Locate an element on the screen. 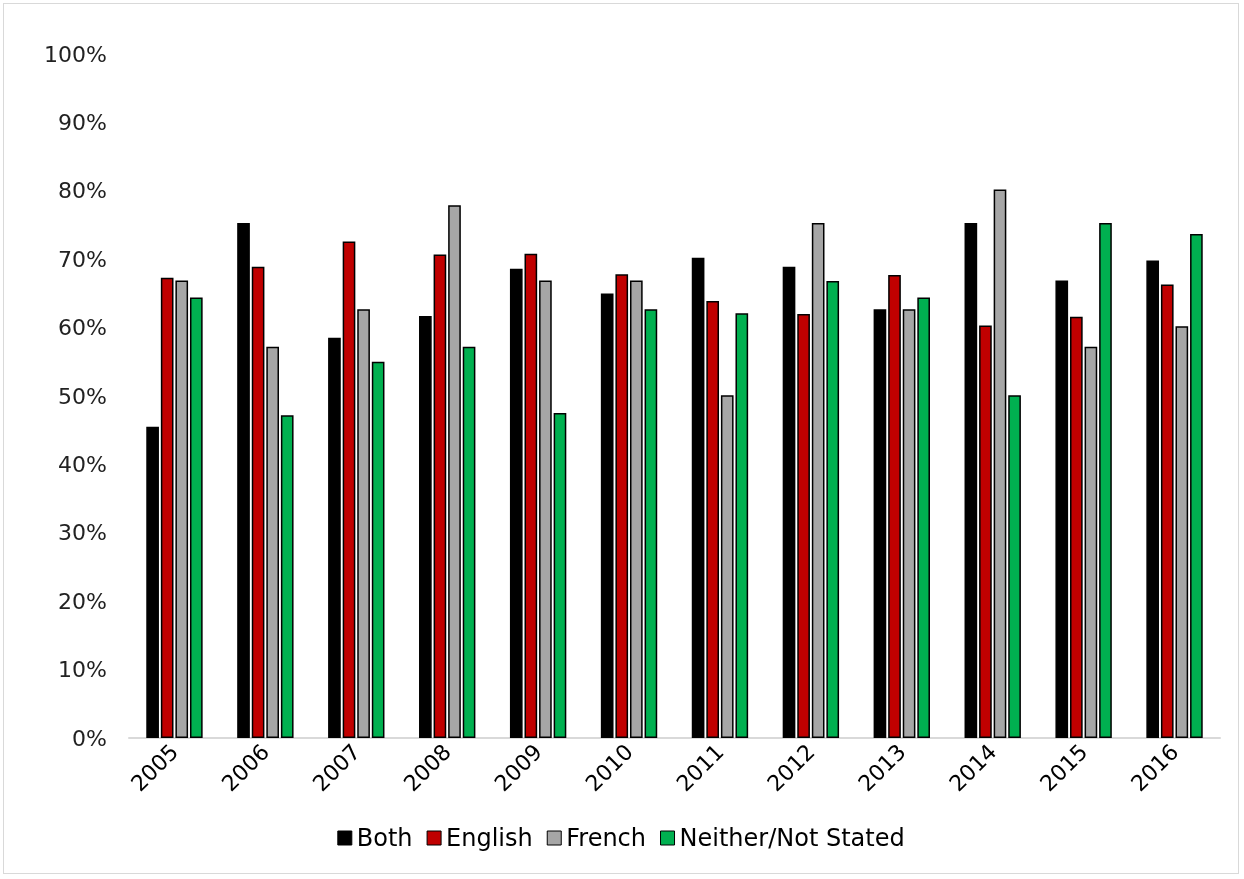  legend-label: Neither/Not Stated is located at coordinates (792, 838).